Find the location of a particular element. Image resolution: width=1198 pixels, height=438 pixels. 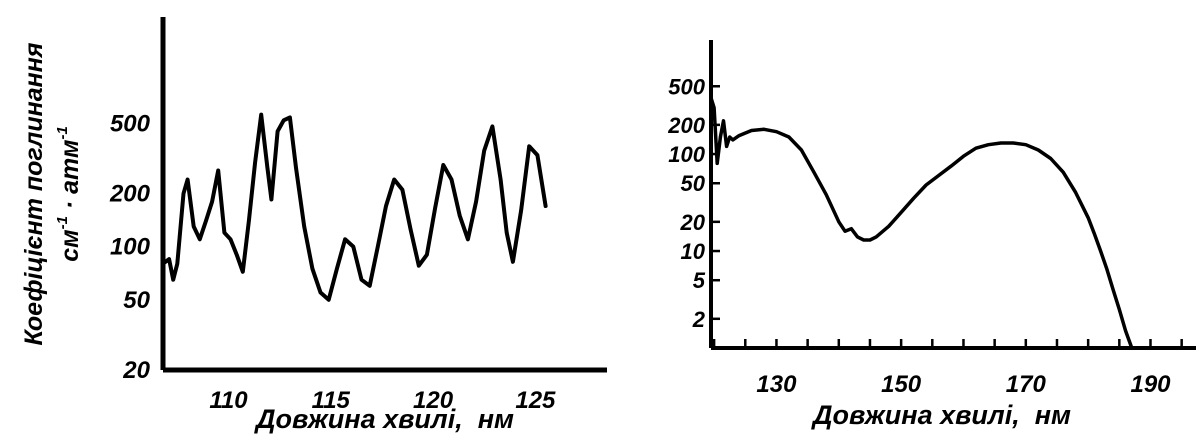

left-y-tick-label: 500 is located at coordinates (130, 123).